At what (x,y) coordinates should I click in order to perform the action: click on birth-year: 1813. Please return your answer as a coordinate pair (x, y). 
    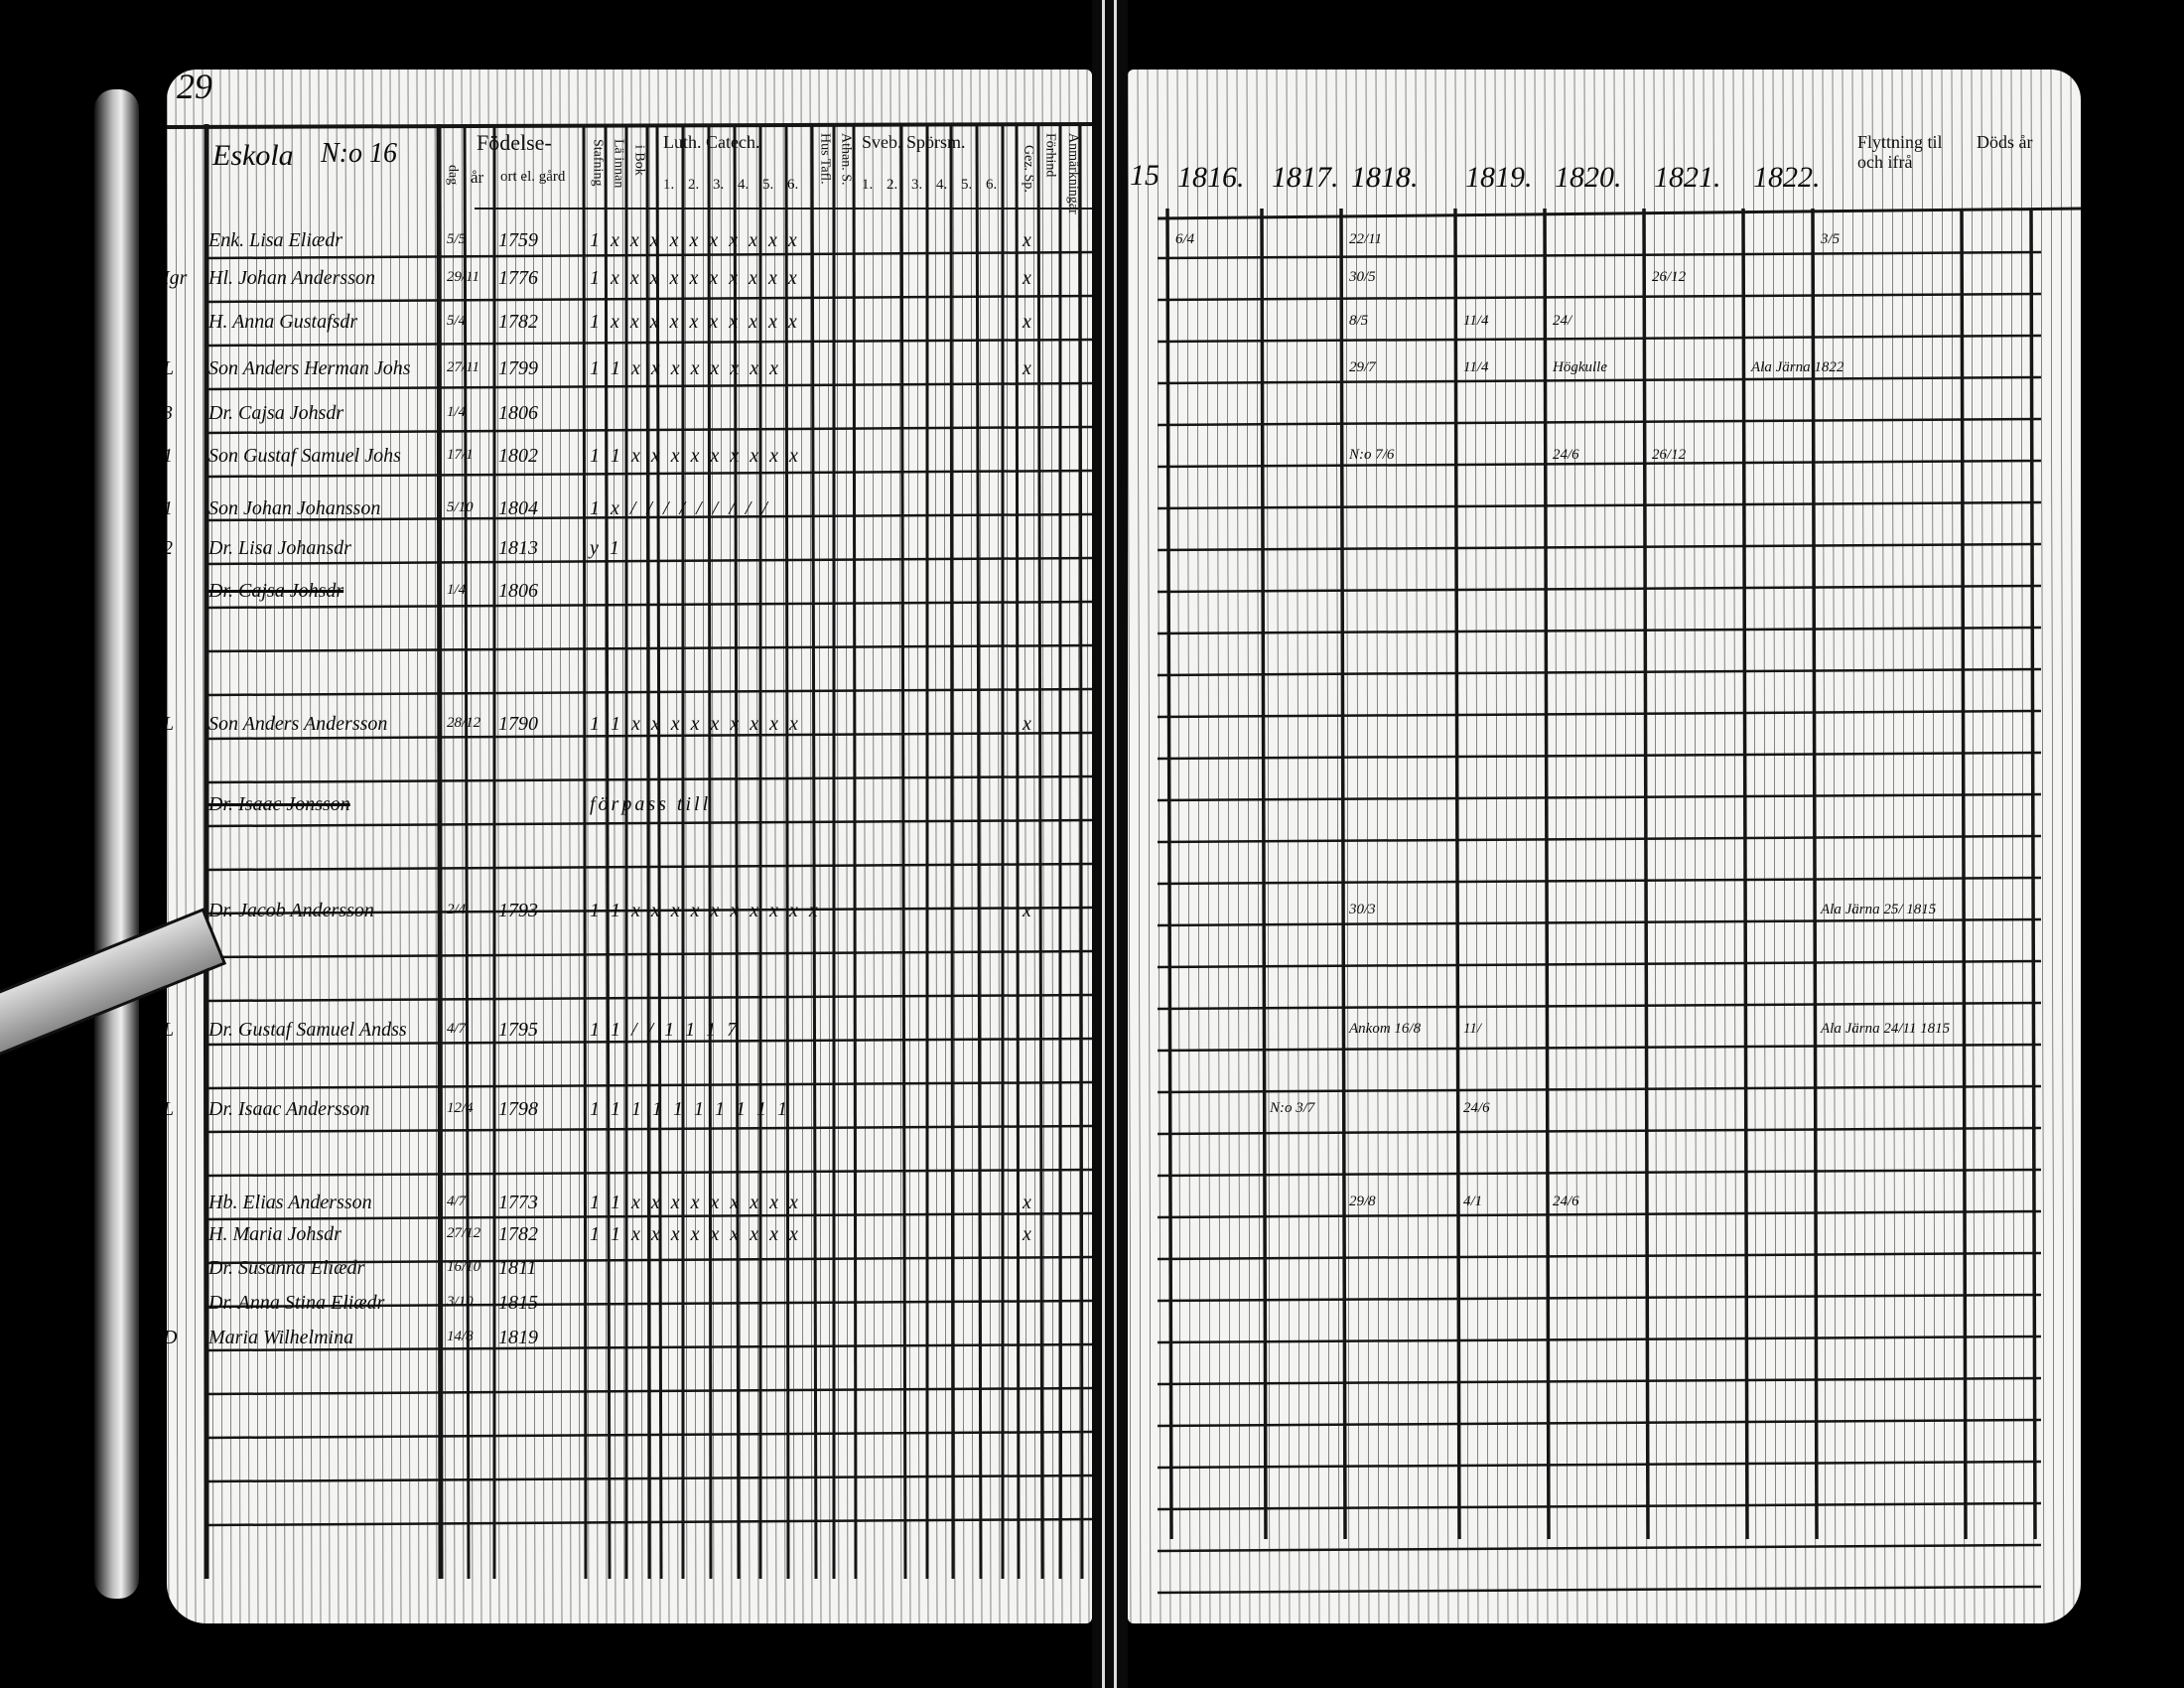
    Looking at the image, I should click on (518, 548).